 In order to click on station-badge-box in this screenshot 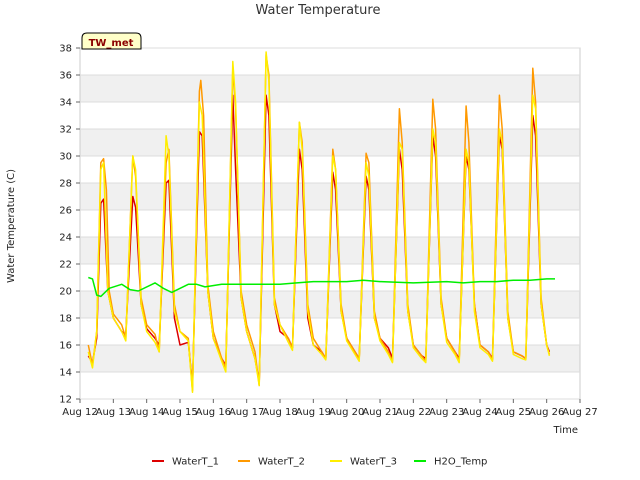, I will do `click(111, 41)`.